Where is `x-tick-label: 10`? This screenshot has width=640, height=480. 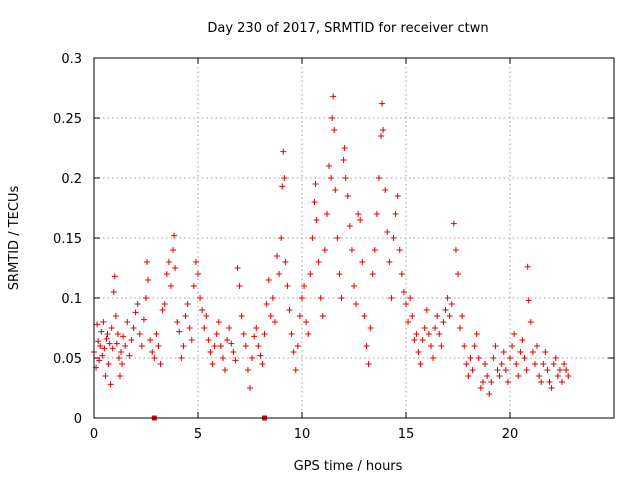
x-tick-label: 10 is located at coordinates (302, 434).